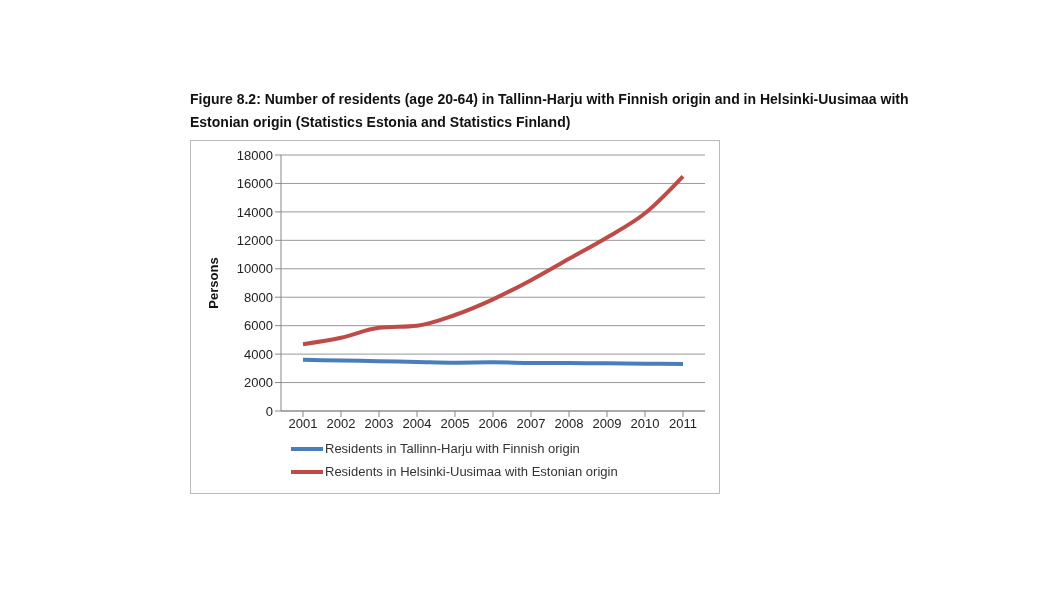 The height and width of the screenshot is (601, 1051). I want to click on x-tick-label: 2007, so click(531, 424).